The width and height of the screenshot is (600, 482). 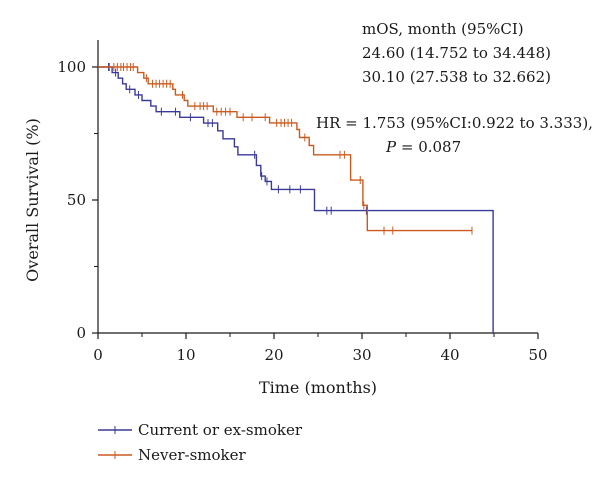 What do you see at coordinates (537, 355) in the screenshot?
I see `x-tick-label: 50` at bounding box center [537, 355].